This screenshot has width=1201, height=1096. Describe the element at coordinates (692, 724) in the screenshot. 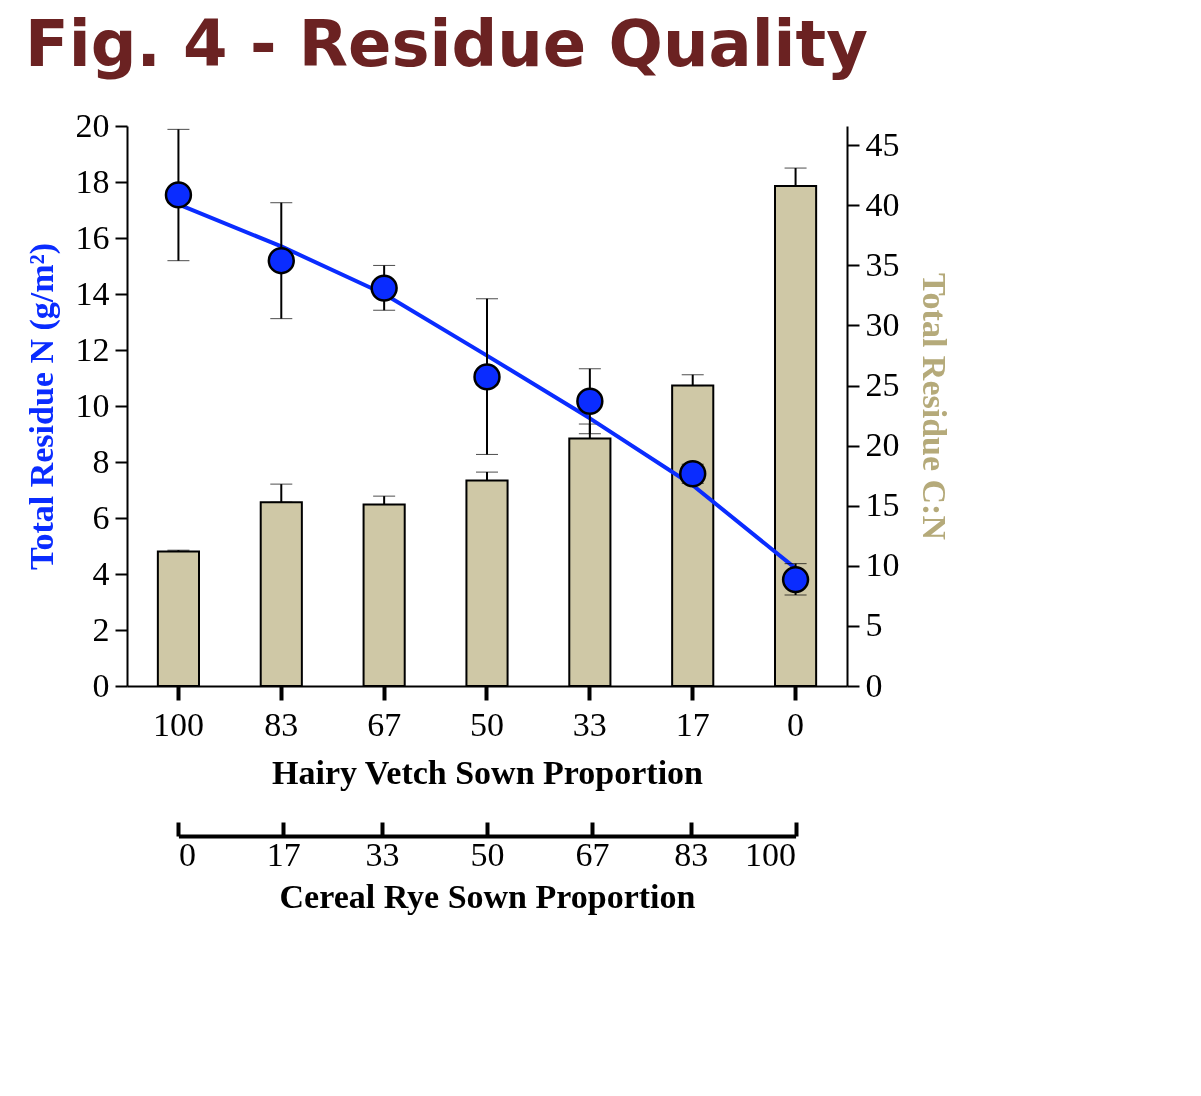

I see `x-tick-label: 17` at that location.